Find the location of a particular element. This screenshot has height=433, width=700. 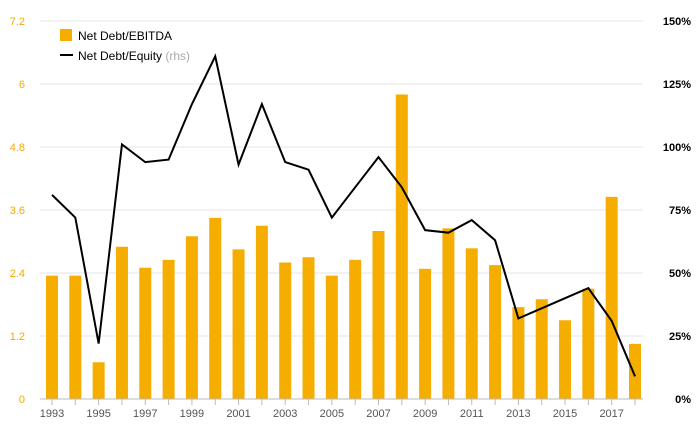

x-tick-label: 2011 is located at coordinates (472, 414).